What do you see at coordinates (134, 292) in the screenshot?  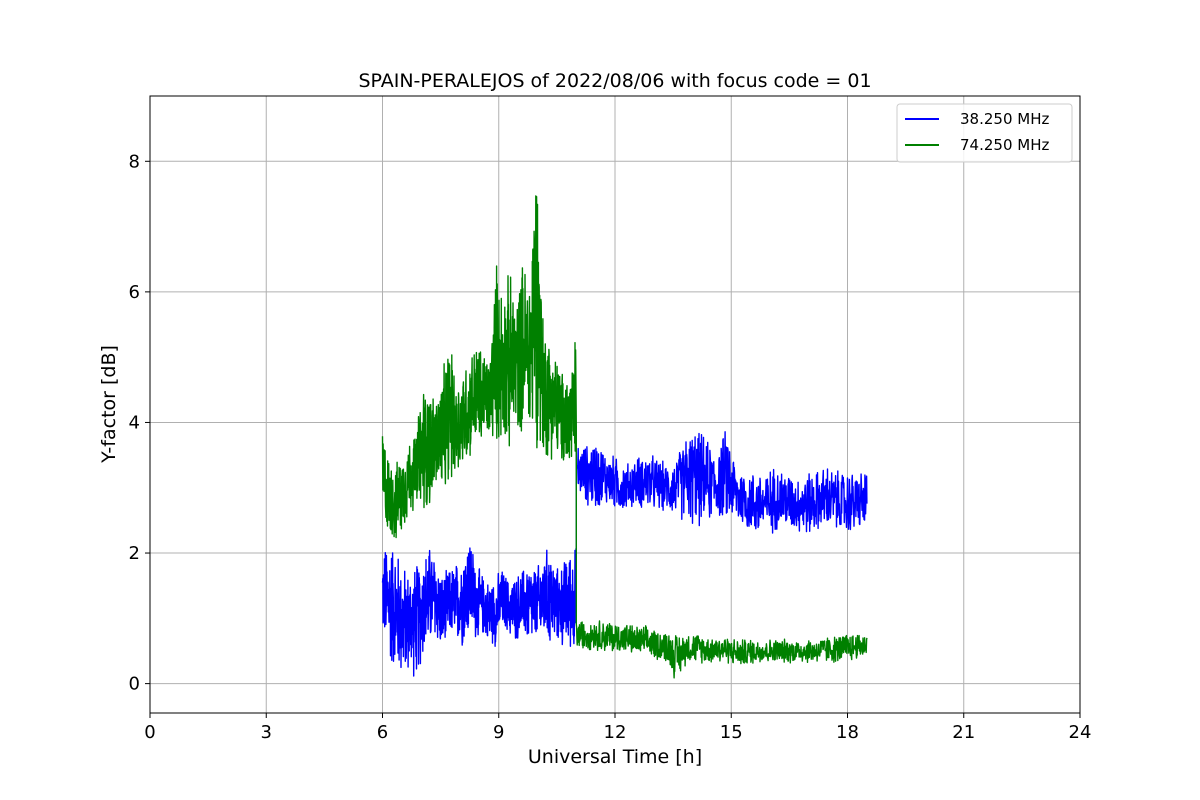 I see `y-tick-label: 6` at bounding box center [134, 292].